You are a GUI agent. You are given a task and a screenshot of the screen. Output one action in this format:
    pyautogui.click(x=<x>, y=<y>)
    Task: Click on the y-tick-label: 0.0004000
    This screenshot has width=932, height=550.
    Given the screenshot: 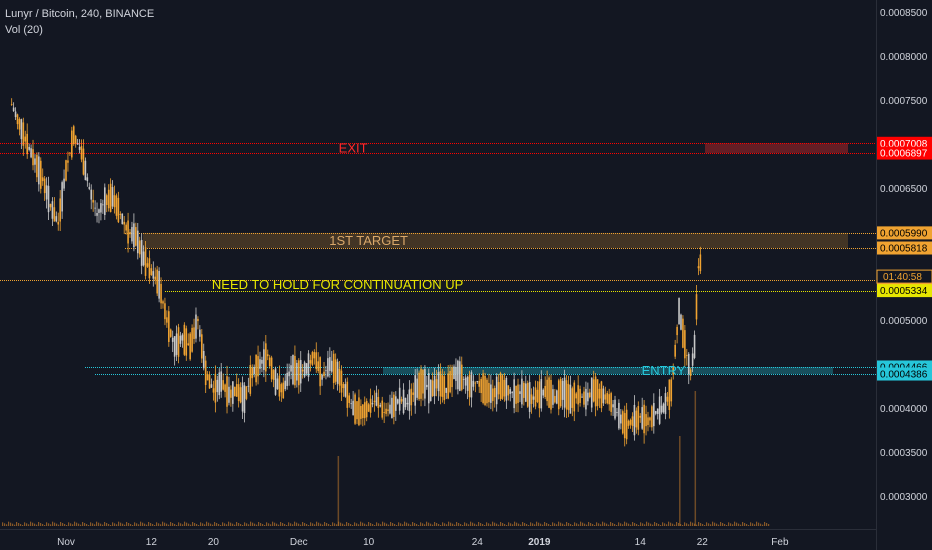 What is the action you would take?
    pyautogui.click(x=904, y=409)
    